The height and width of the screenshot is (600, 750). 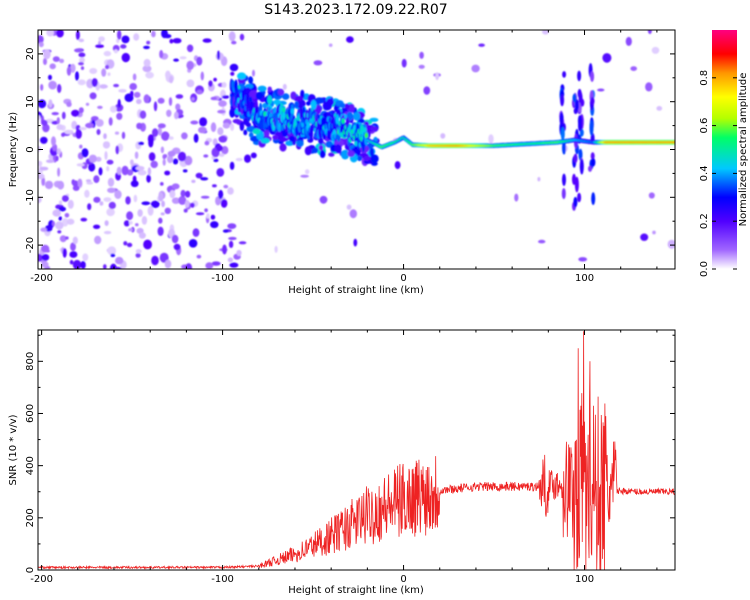 What do you see at coordinates (30, 413) in the screenshot?
I see `y-tick-label: 600` at bounding box center [30, 413].